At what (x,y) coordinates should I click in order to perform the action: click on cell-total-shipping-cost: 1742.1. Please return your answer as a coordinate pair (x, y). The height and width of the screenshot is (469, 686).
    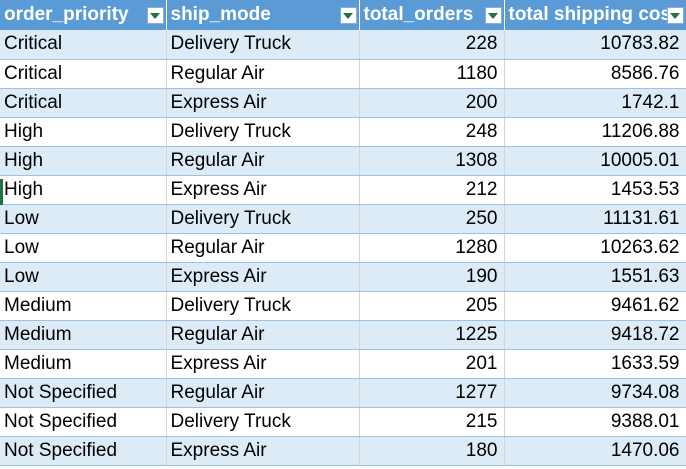
    Looking at the image, I should click on (595, 103).